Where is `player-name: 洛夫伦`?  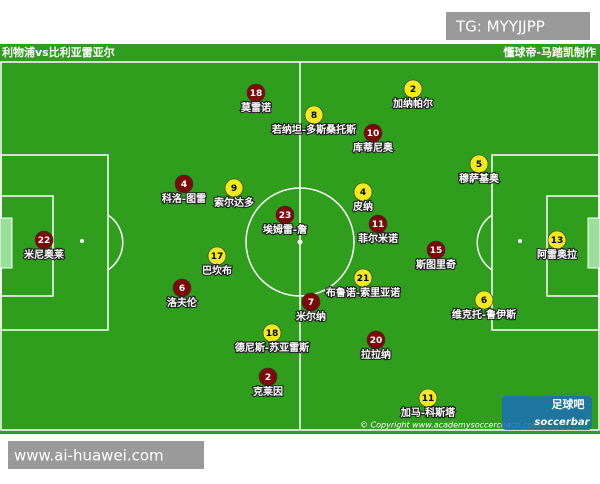
player-name: 洛夫伦 is located at coordinates (182, 302).